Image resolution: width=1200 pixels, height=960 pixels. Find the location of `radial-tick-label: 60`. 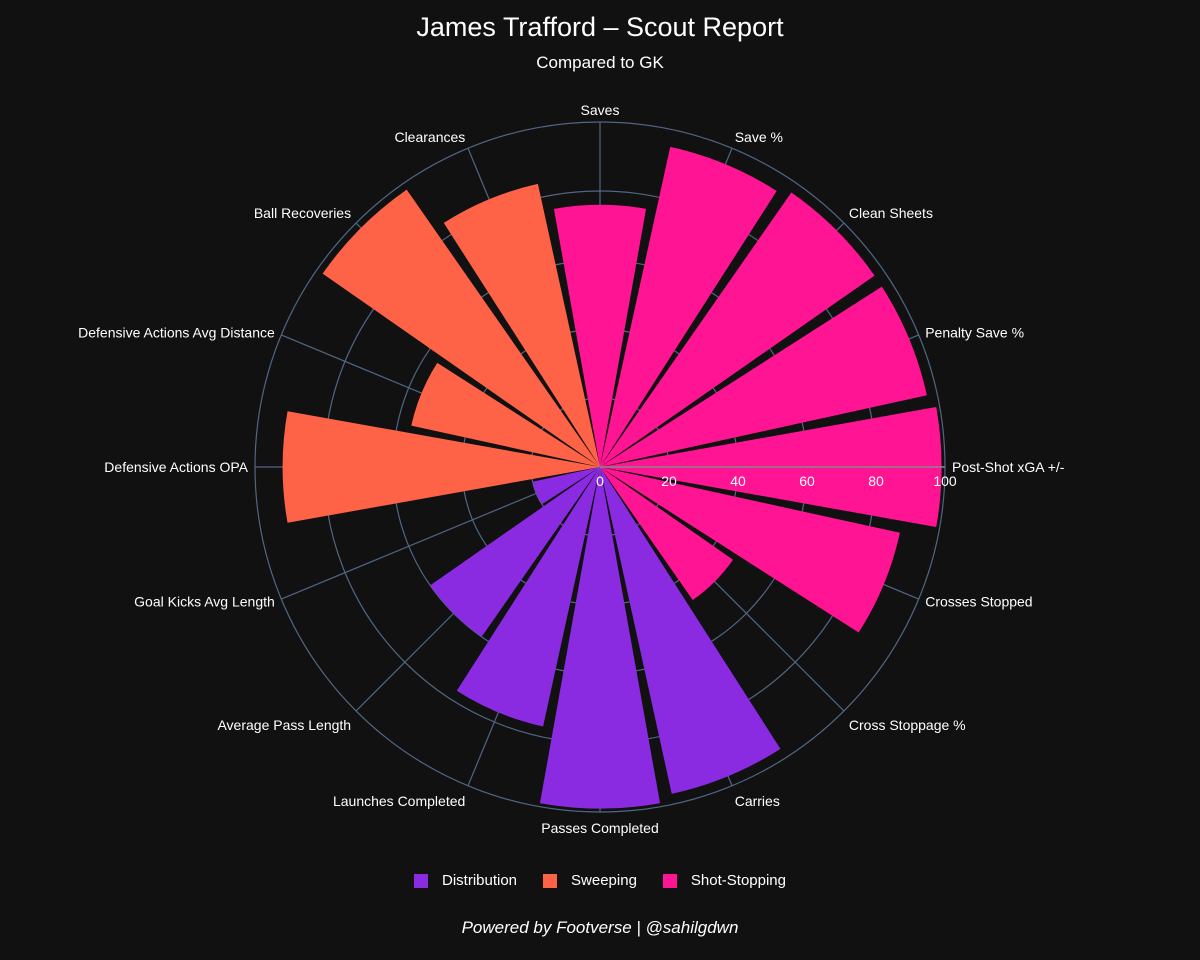

radial-tick-label: 60 is located at coordinates (807, 481).